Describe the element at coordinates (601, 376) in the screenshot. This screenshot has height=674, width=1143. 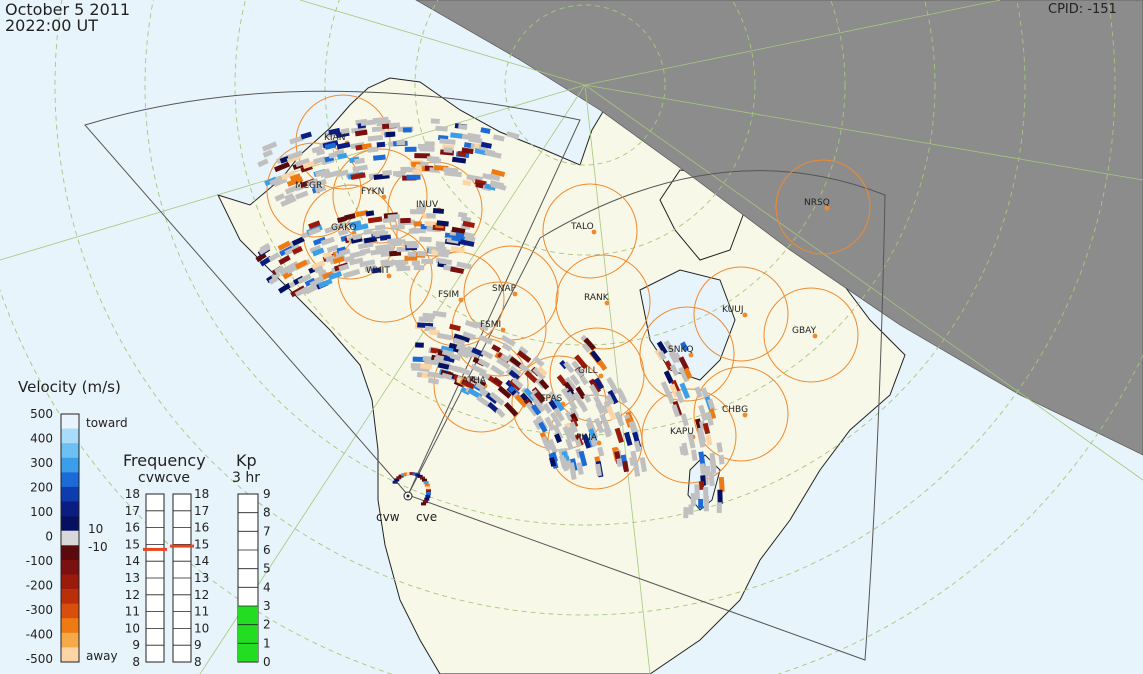
I see `station-dot-gill` at that location.